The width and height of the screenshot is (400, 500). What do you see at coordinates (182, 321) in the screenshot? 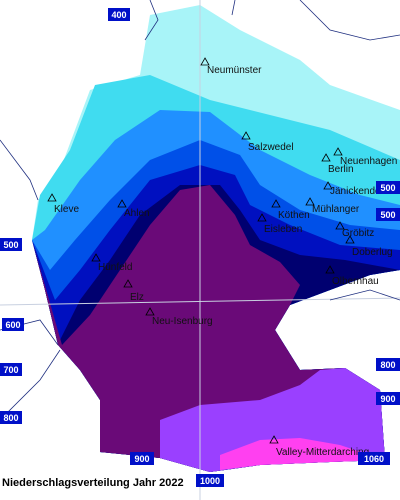
I see `station-label: Neu-Isenburg` at bounding box center [182, 321].